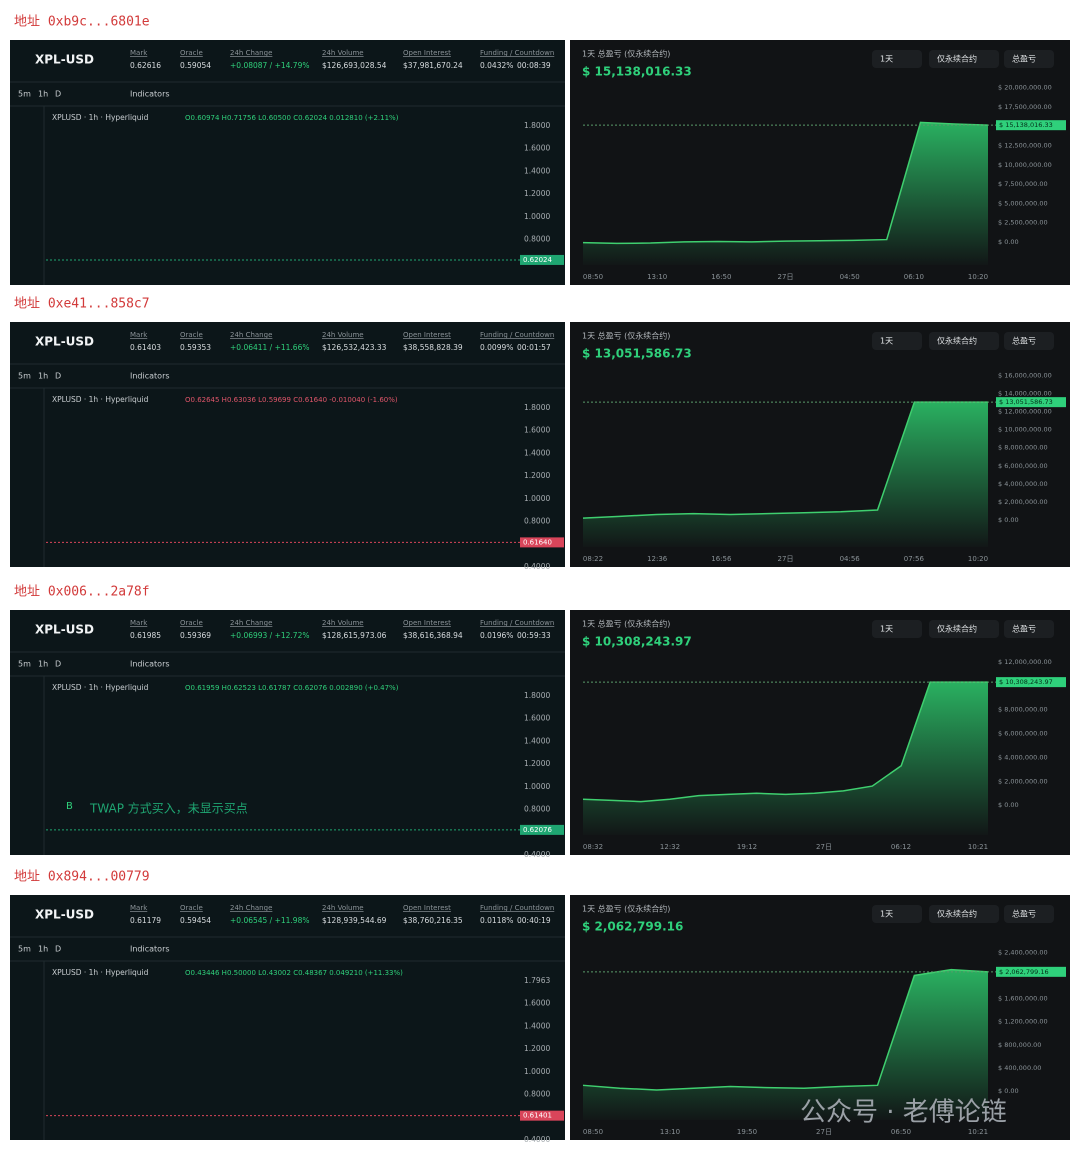  I want to click on current-badge-label: $ 2,062,799.16, so click(1024, 972).